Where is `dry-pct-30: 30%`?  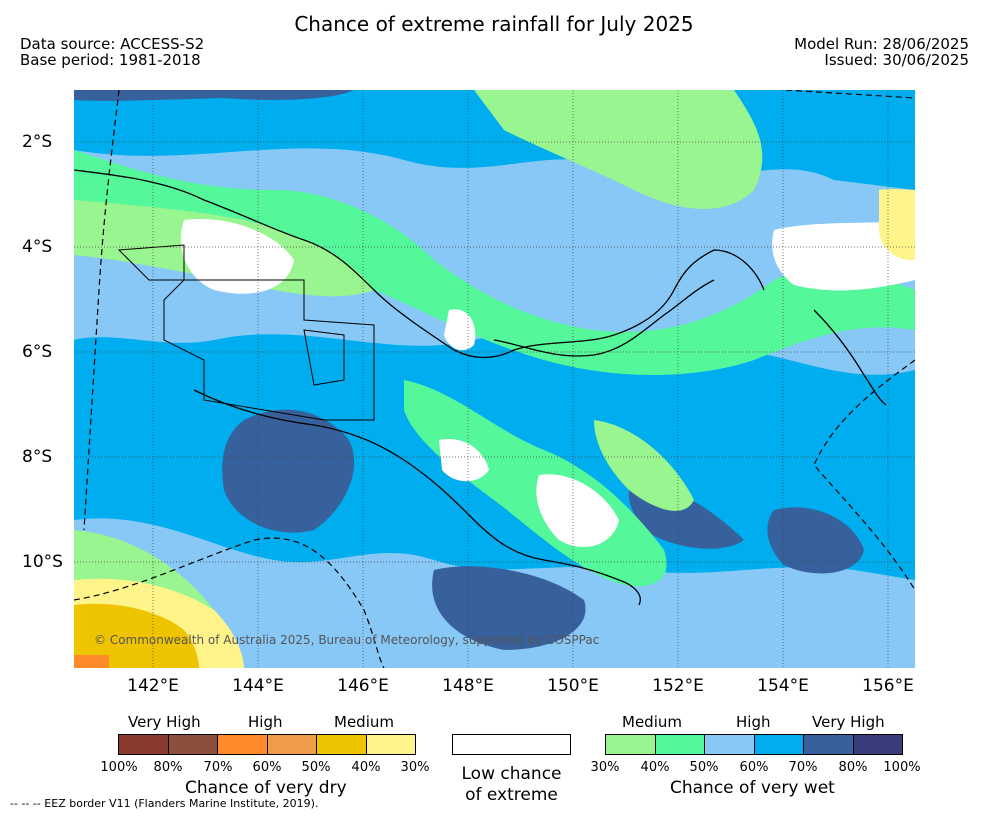 dry-pct-30: 30% is located at coordinates (415, 767).